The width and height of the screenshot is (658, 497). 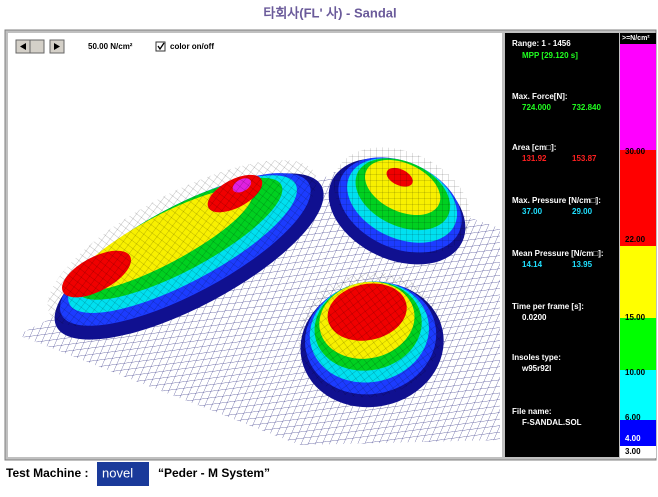 What do you see at coordinates (536, 368) in the screenshot?
I see `field-value: w95r92l` at bounding box center [536, 368].